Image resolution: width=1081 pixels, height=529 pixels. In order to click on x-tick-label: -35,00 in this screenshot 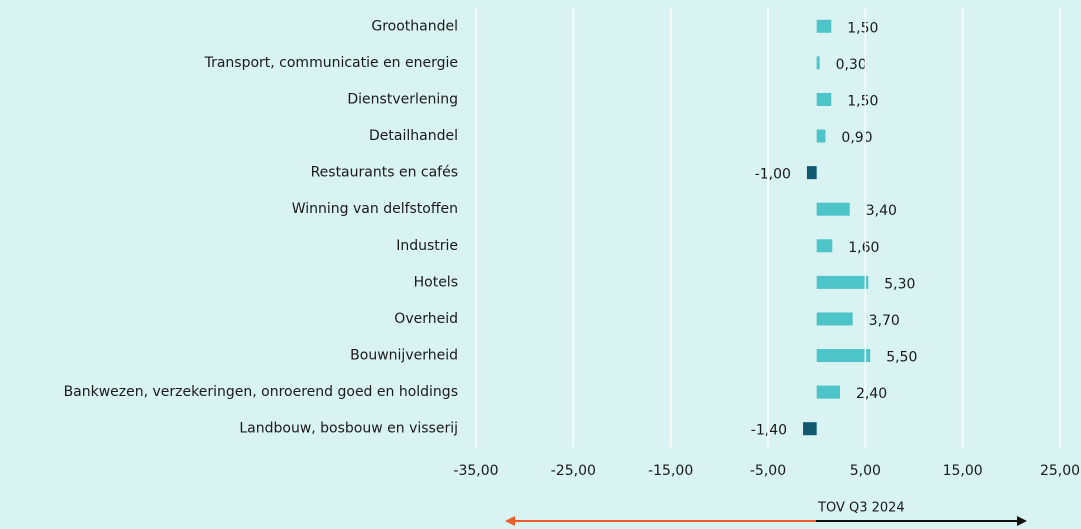, I will do `click(475, 471)`.